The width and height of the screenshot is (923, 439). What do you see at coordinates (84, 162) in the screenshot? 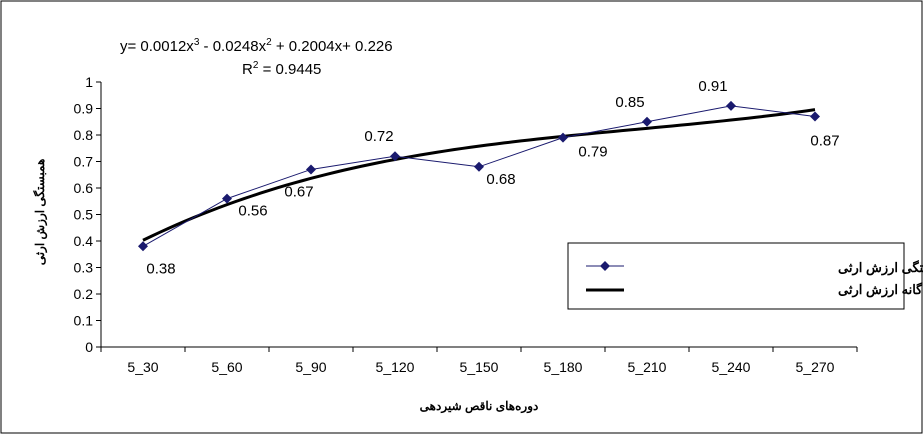
I see `y-tick-label: 0.7` at bounding box center [84, 162].